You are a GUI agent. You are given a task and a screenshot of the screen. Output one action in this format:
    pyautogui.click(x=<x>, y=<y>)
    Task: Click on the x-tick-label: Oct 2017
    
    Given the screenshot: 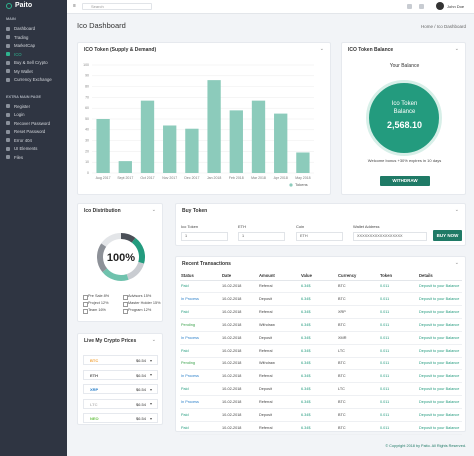 What is the action you would take?
    pyautogui.click(x=147, y=178)
    